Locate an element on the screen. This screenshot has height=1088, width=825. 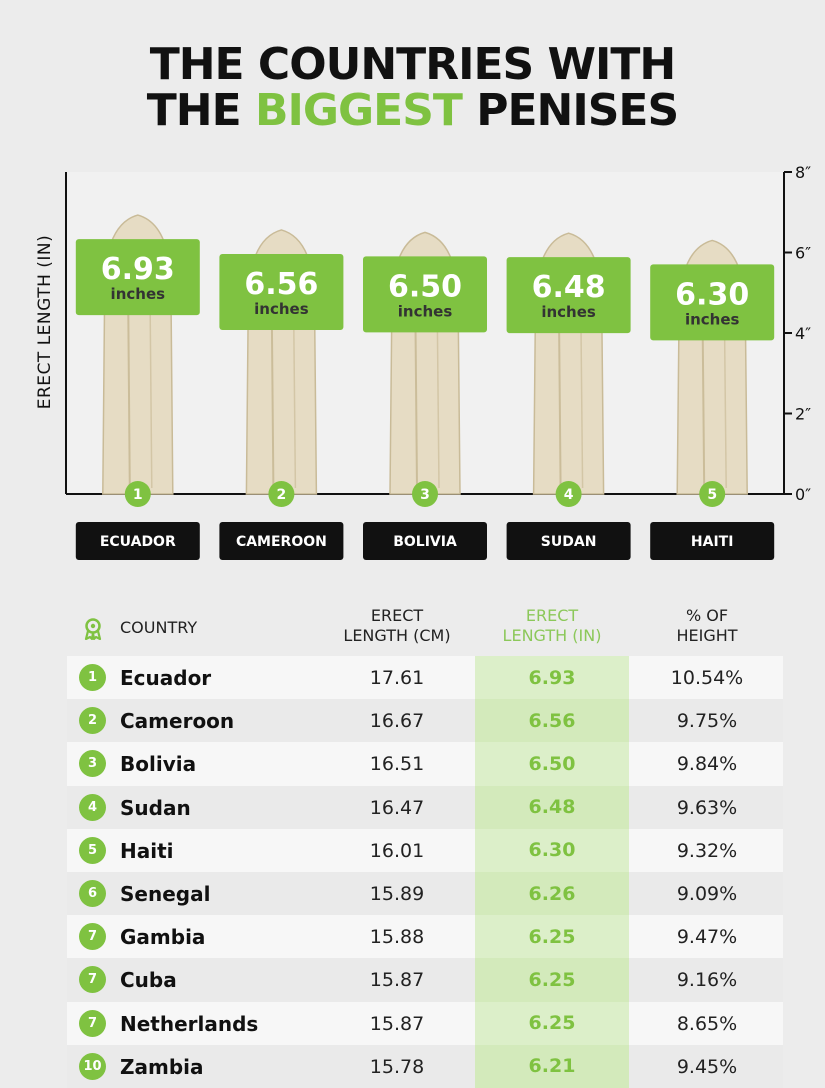
title-line-1: THE COUNTRIES WITH is located at coordinates (413, 64).